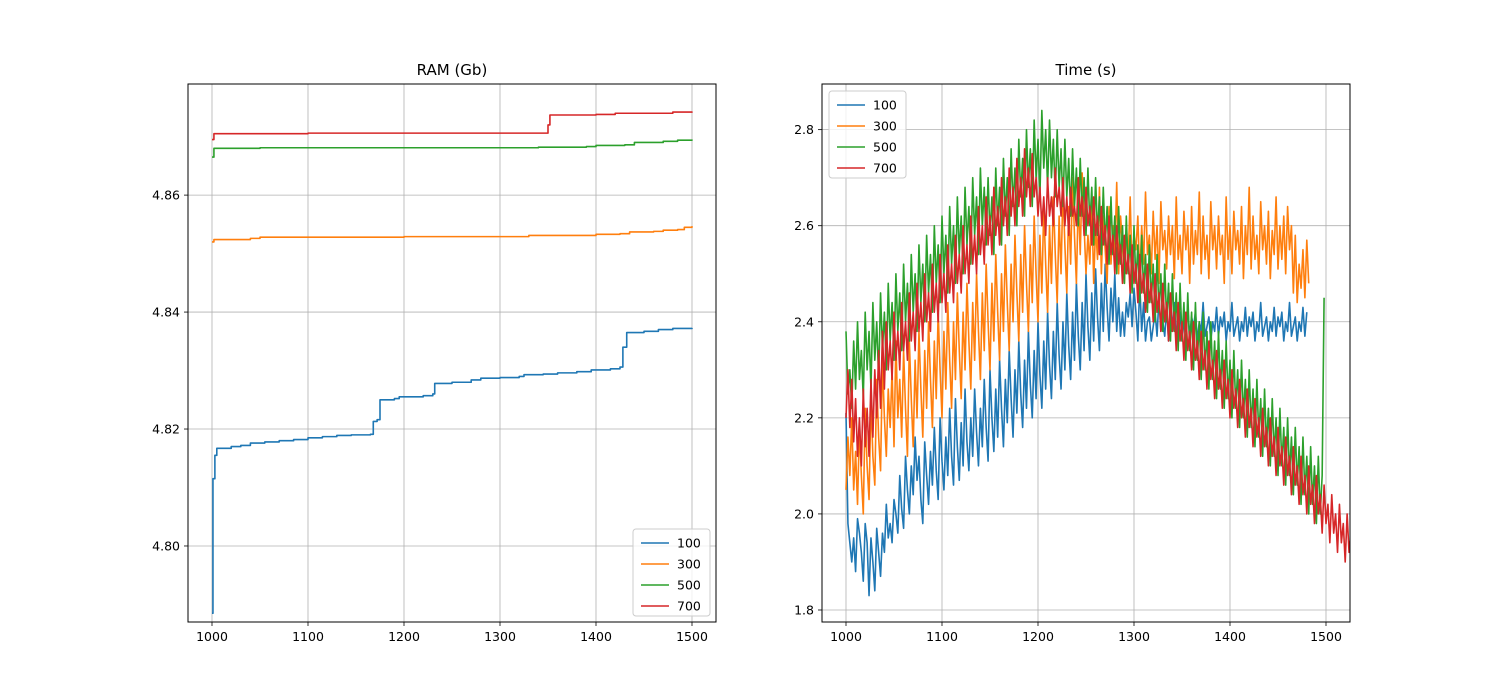 The image size is (1500, 700). I want to click on time-x-tick-label: 1300, so click(1134, 636).